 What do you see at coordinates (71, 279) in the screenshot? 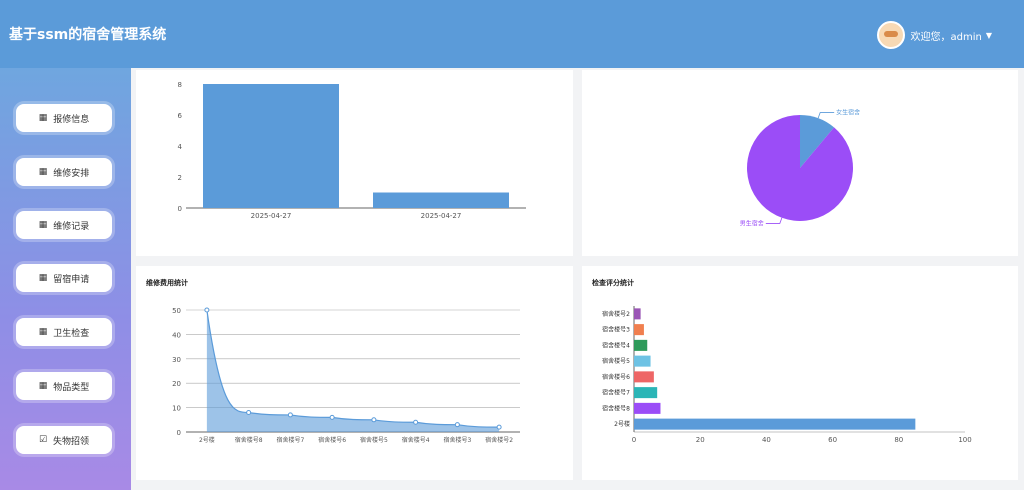
I see `sidebar-item-label: 留宿申请` at bounding box center [71, 279].